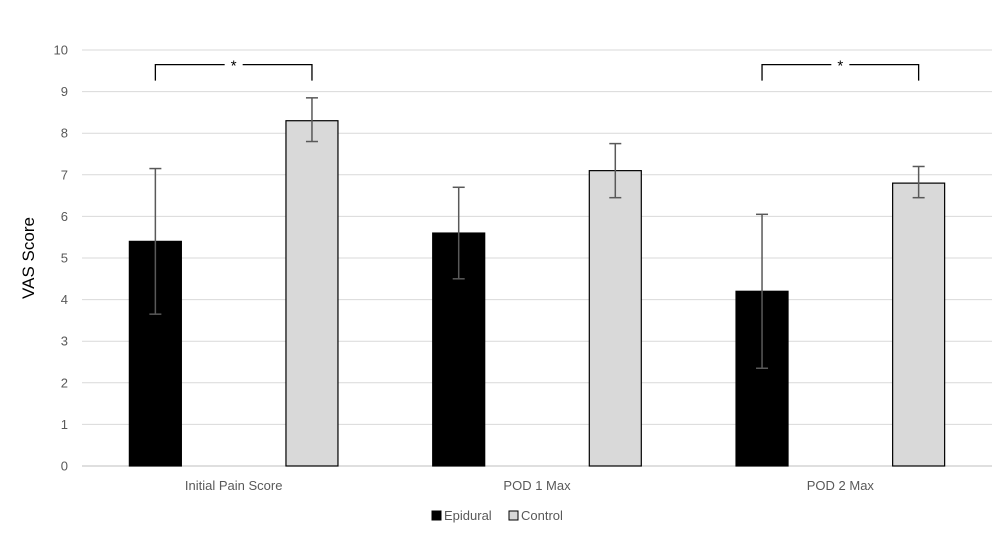 The width and height of the screenshot is (1000, 544). What do you see at coordinates (436, 515) in the screenshot?
I see `legend-swatch-epidural` at bounding box center [436, 515].